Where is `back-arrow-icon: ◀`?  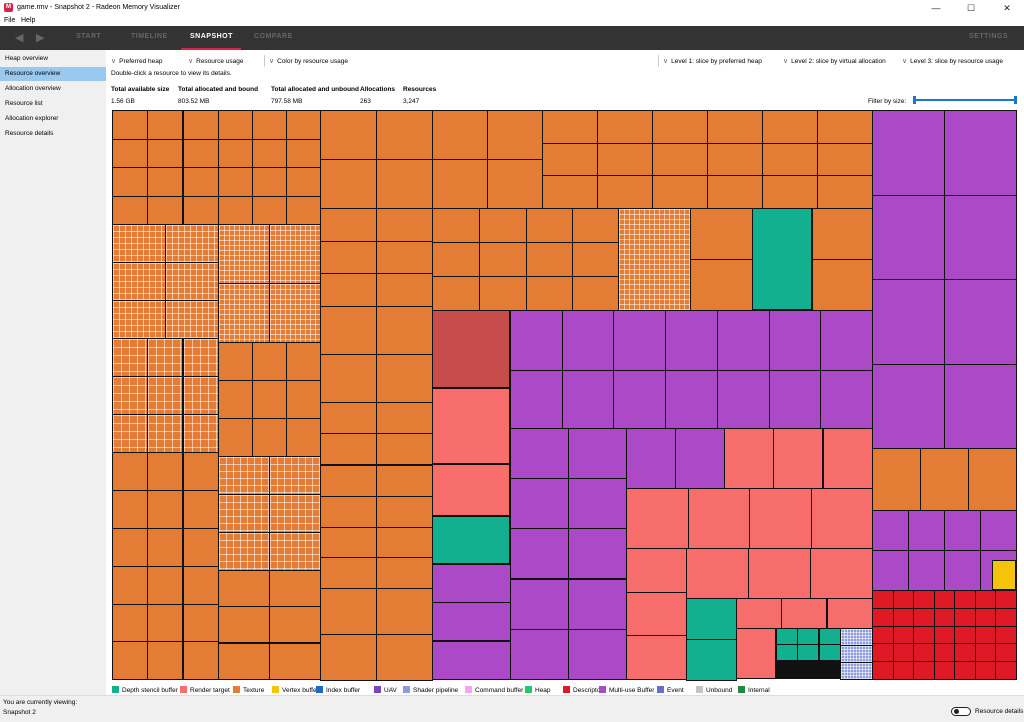 back-arrow-icon: ◀ is located at coordinates (19, 38).